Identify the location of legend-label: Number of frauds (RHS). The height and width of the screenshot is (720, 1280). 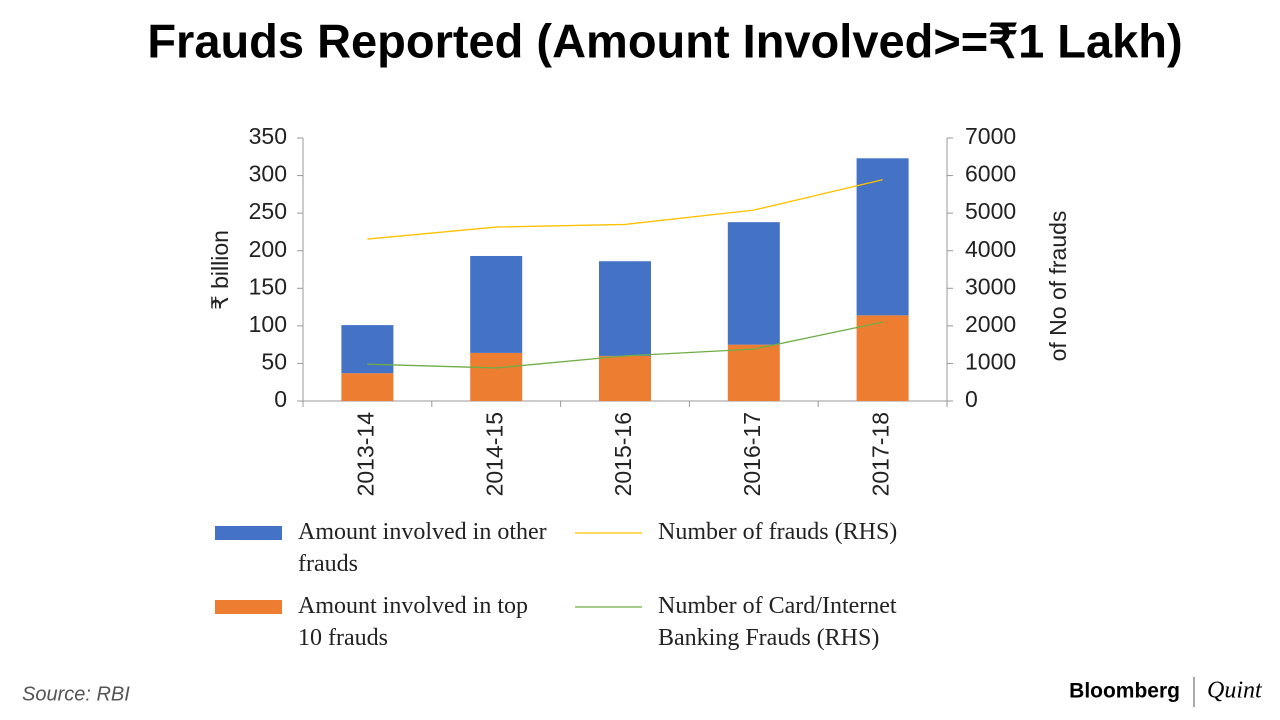
(778, 532).